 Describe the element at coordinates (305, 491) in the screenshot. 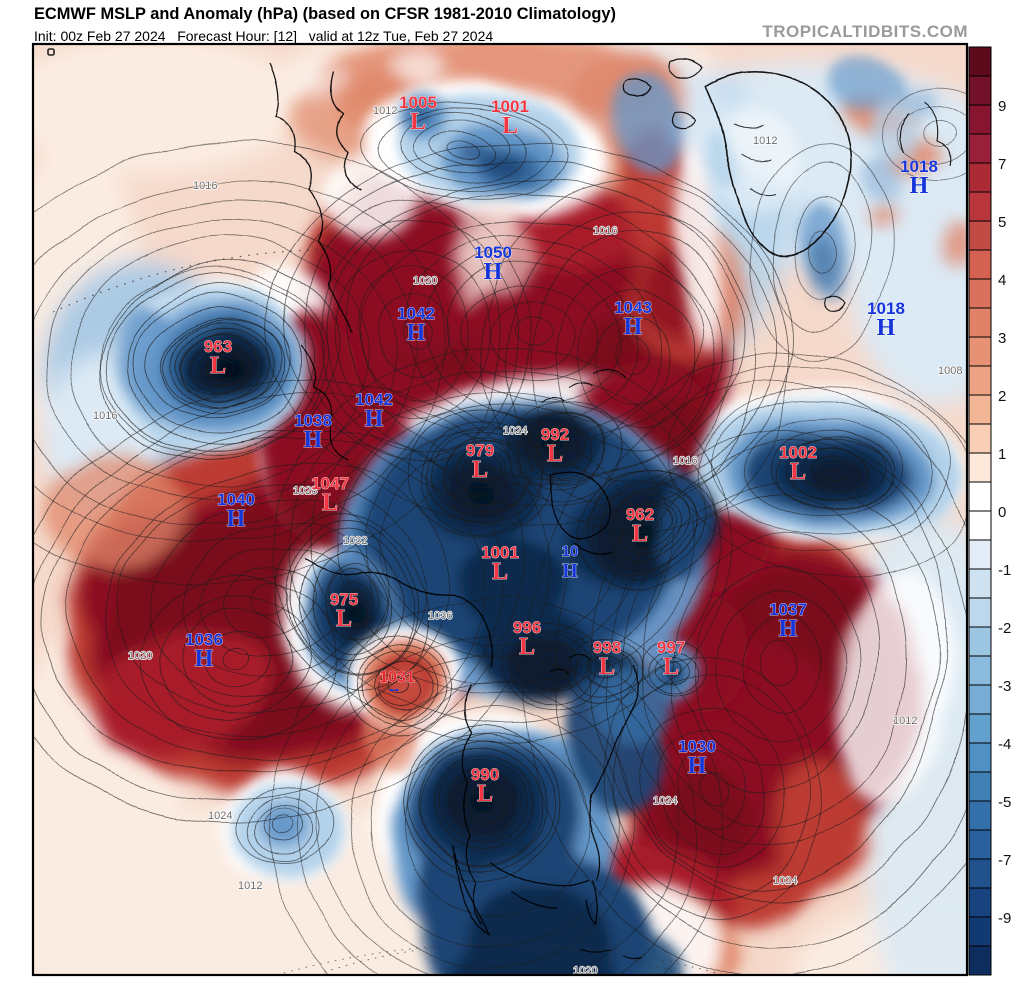

I see `svg-text: 1028` at that location.